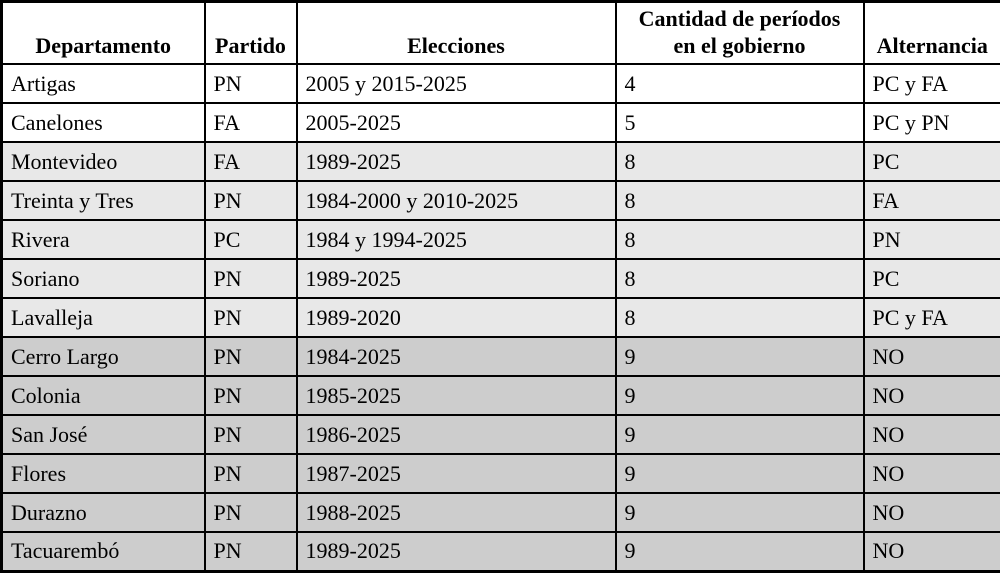 The width and height of the screenshot is (1000, 573). I want to click on cell-elecciones: 2005 y 2015-2025, so click(456, 83).